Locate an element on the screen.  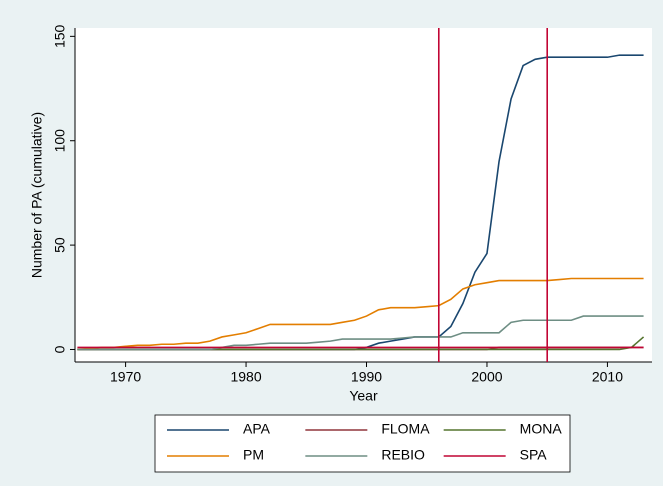
x-tick-label: 1980 is located at coordinates (245, 377).